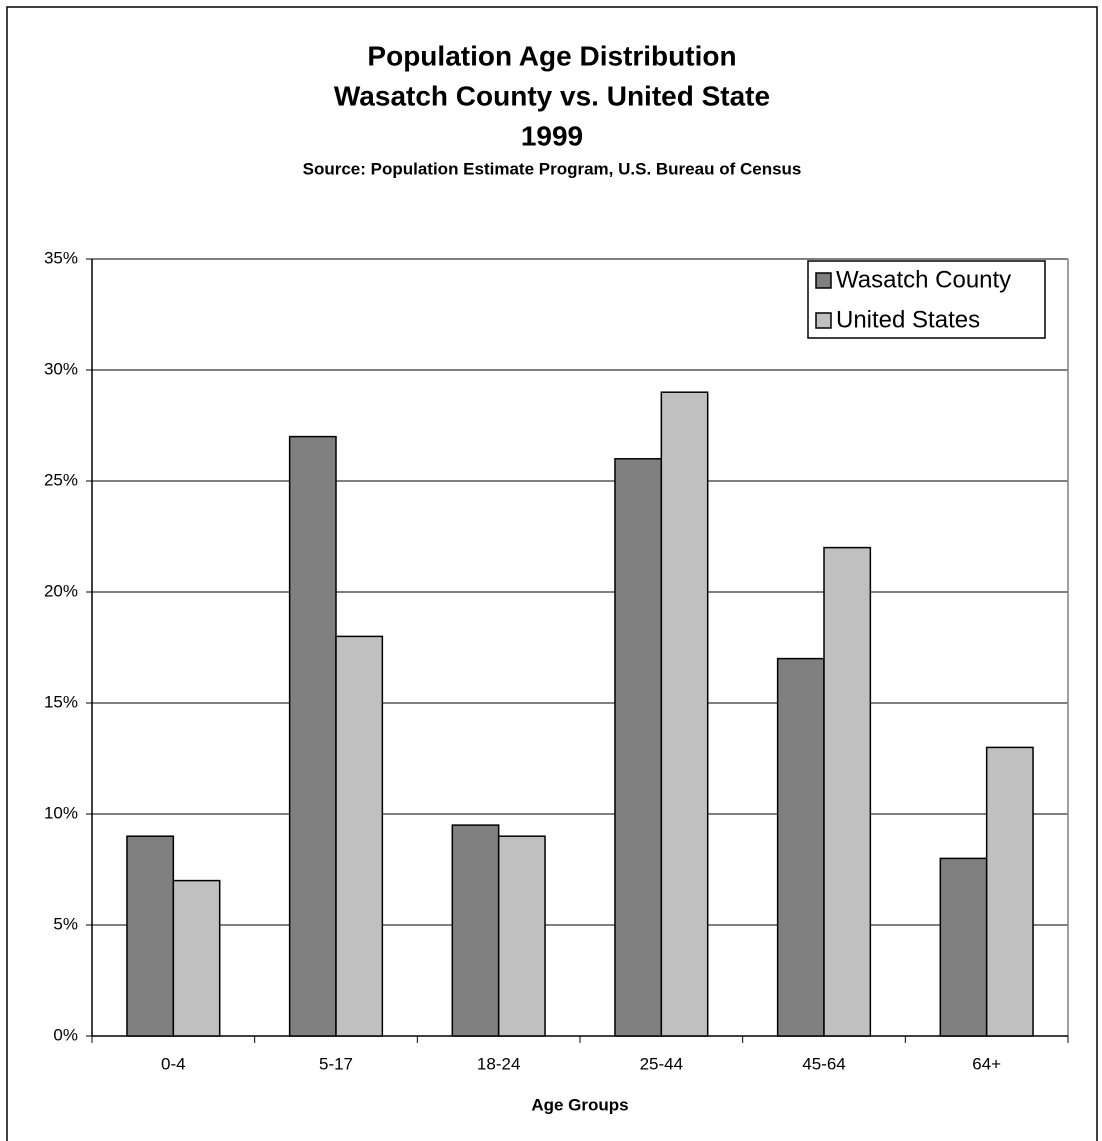 The height and width of the screenshot is (1141, 1102). I want to click on legend-box, so click(926, 299).